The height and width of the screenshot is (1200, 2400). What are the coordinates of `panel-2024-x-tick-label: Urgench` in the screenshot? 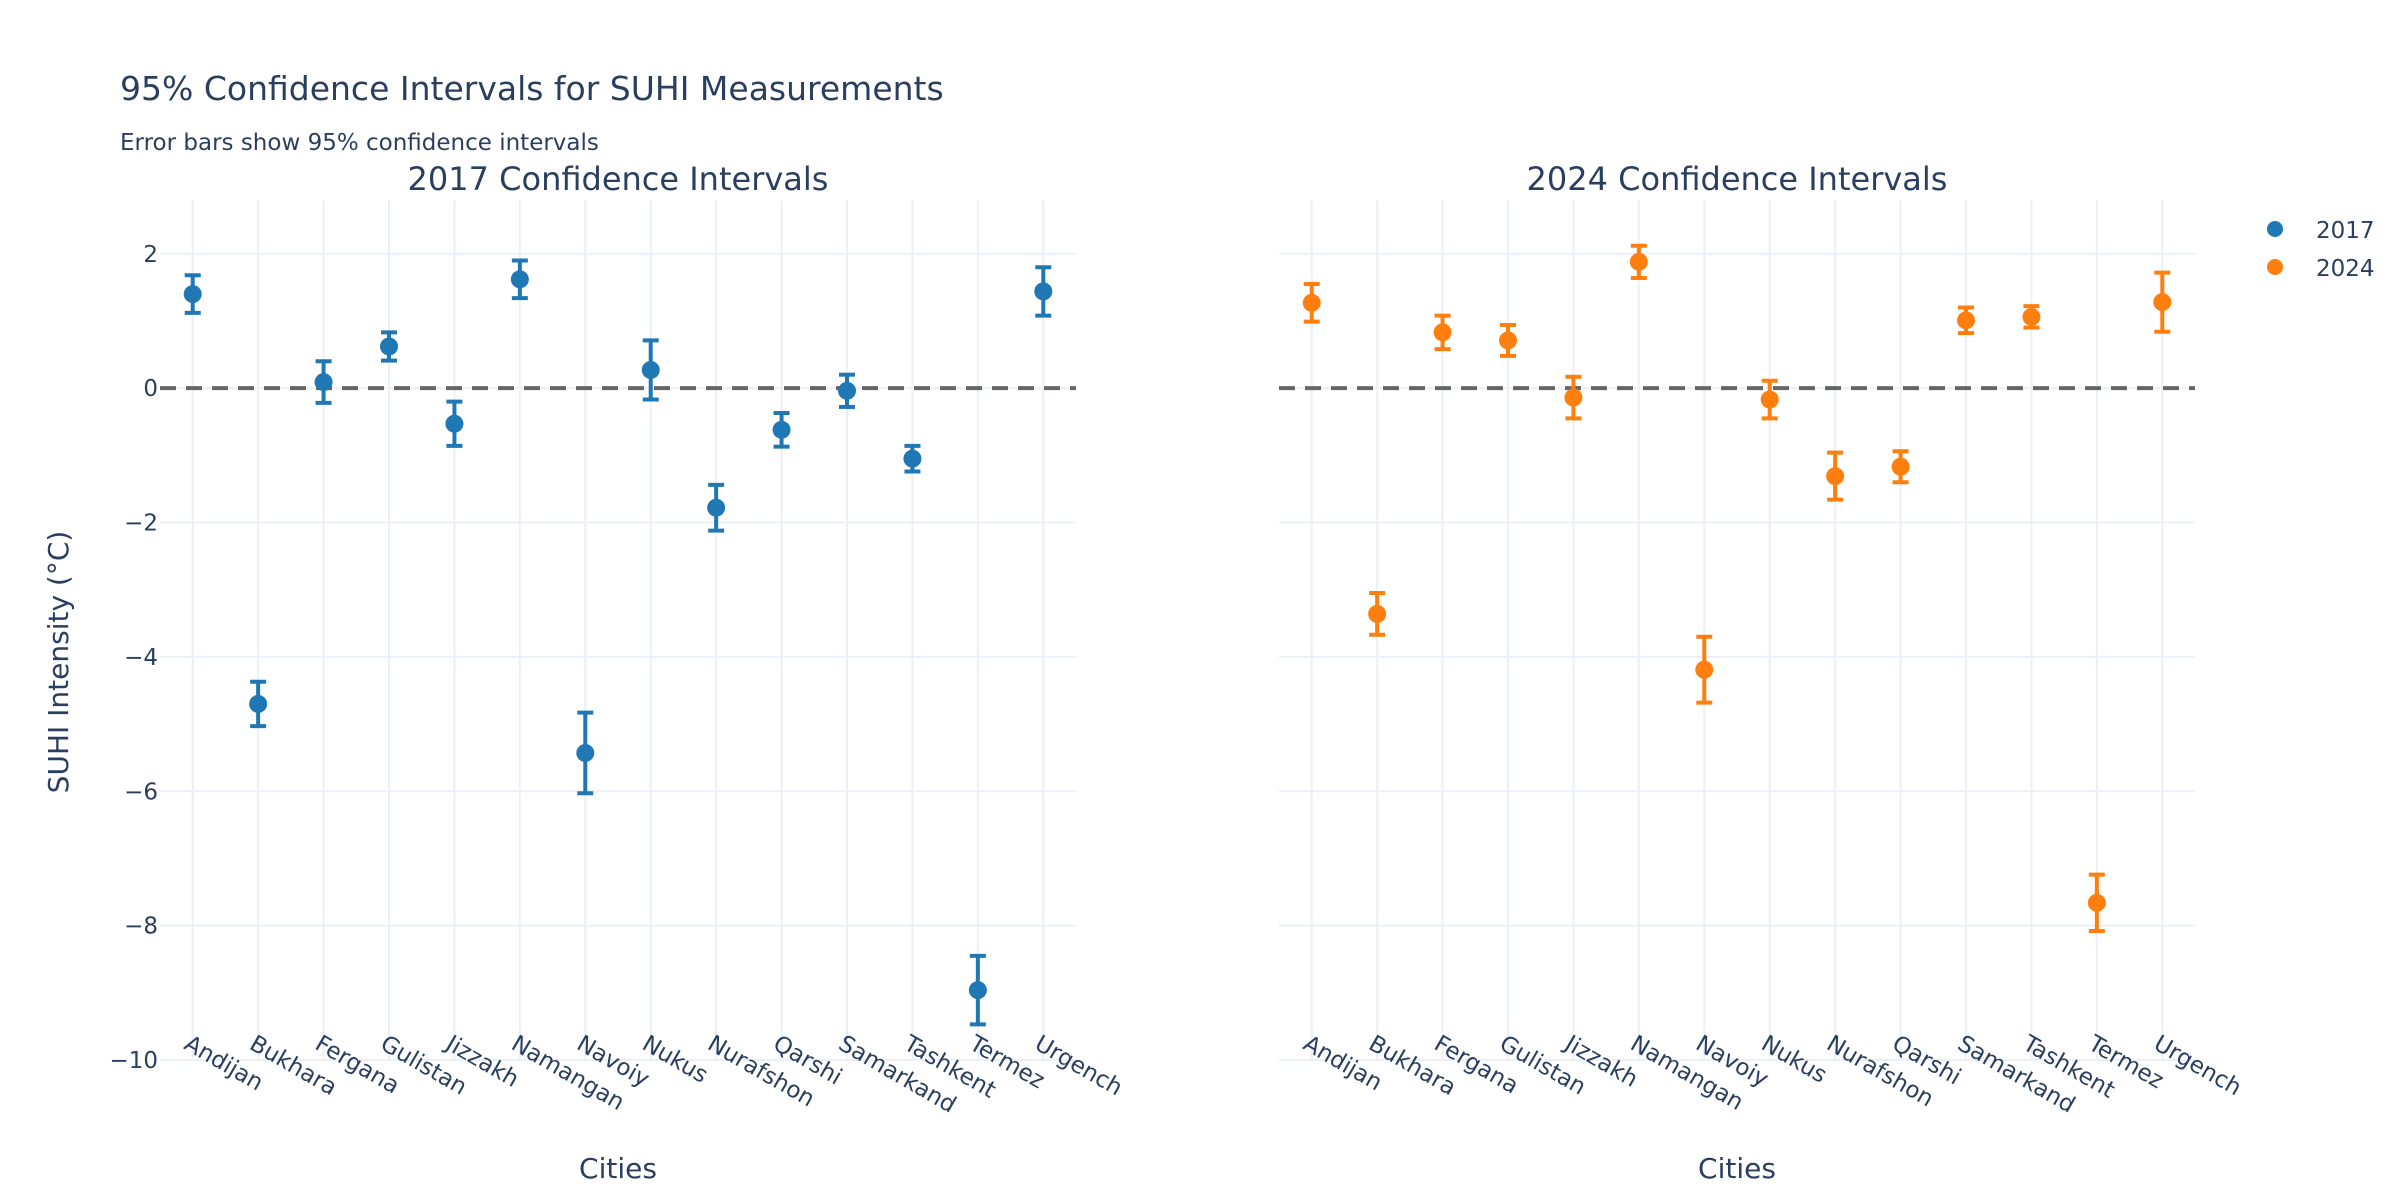 It's located at (2197, 1066).